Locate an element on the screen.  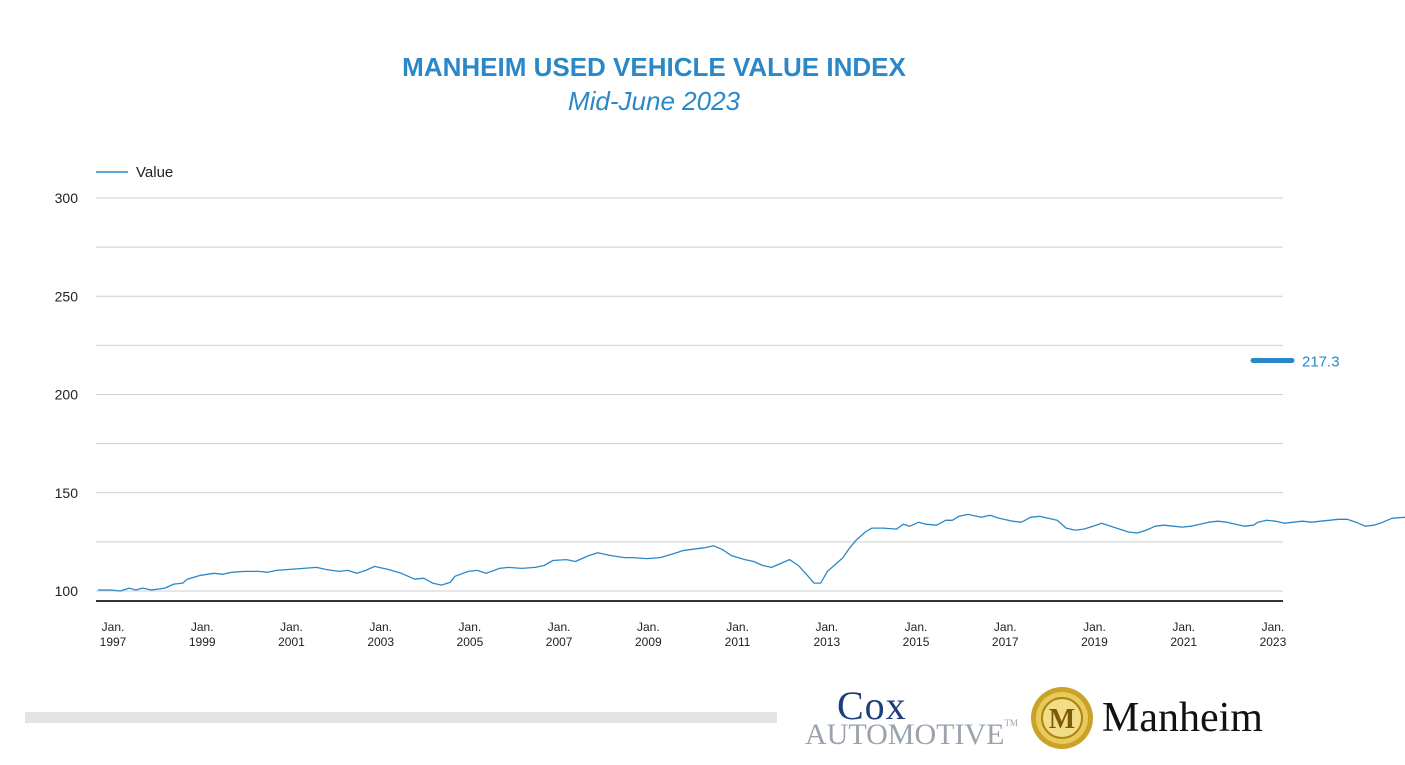
x-tick-label-2013-year: 2013 is located at coordinates (826, 642).